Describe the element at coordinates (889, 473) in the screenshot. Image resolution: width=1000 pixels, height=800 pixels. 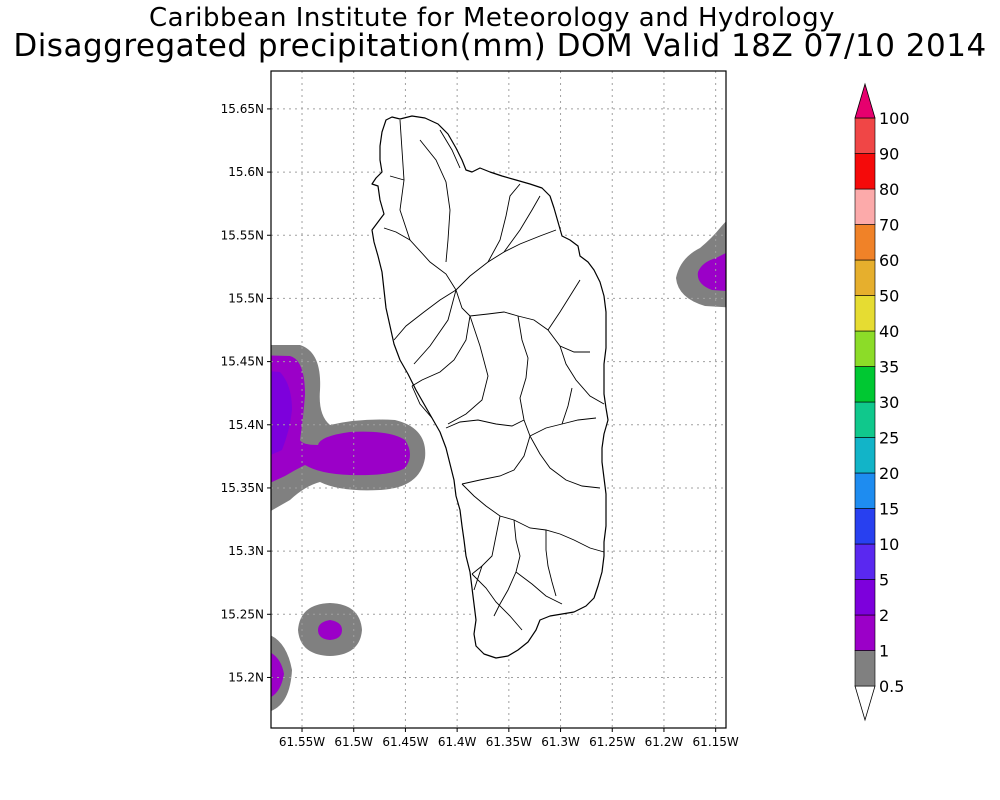
I see `colorbar-level-label: 20` at that location.